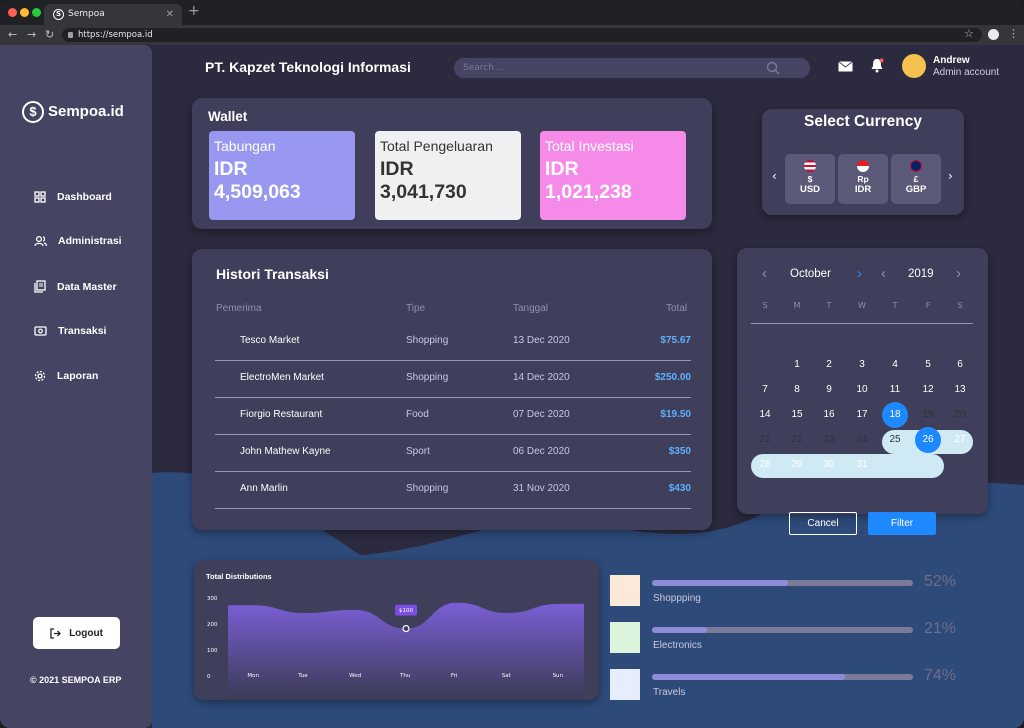 The width and height of the screenshot is (1024, 728). Describe the element at coordinates (417, 414) in the screenshot. I see `cell-type: Food` at that location.